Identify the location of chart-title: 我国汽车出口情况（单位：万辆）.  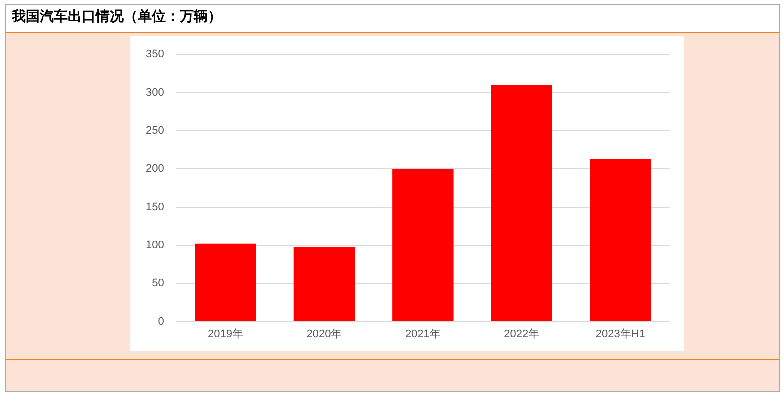
(392, 19).